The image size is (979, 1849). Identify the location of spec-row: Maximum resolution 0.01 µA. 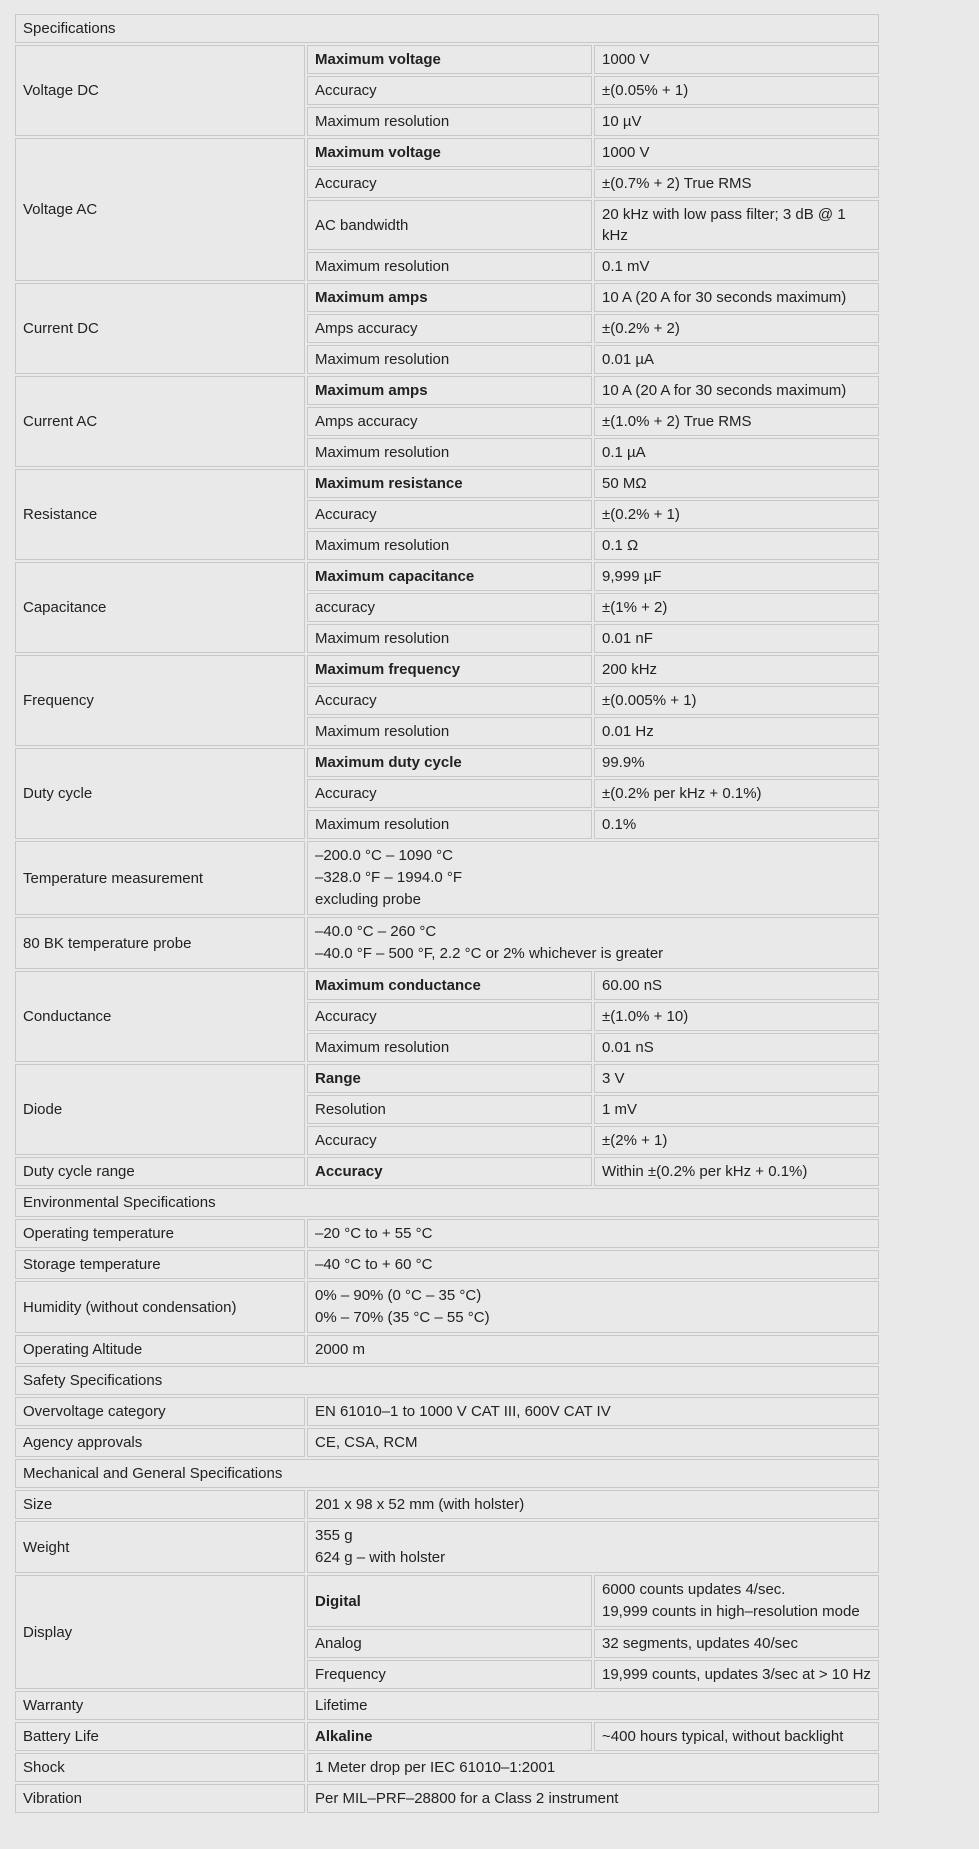
(447, 359).